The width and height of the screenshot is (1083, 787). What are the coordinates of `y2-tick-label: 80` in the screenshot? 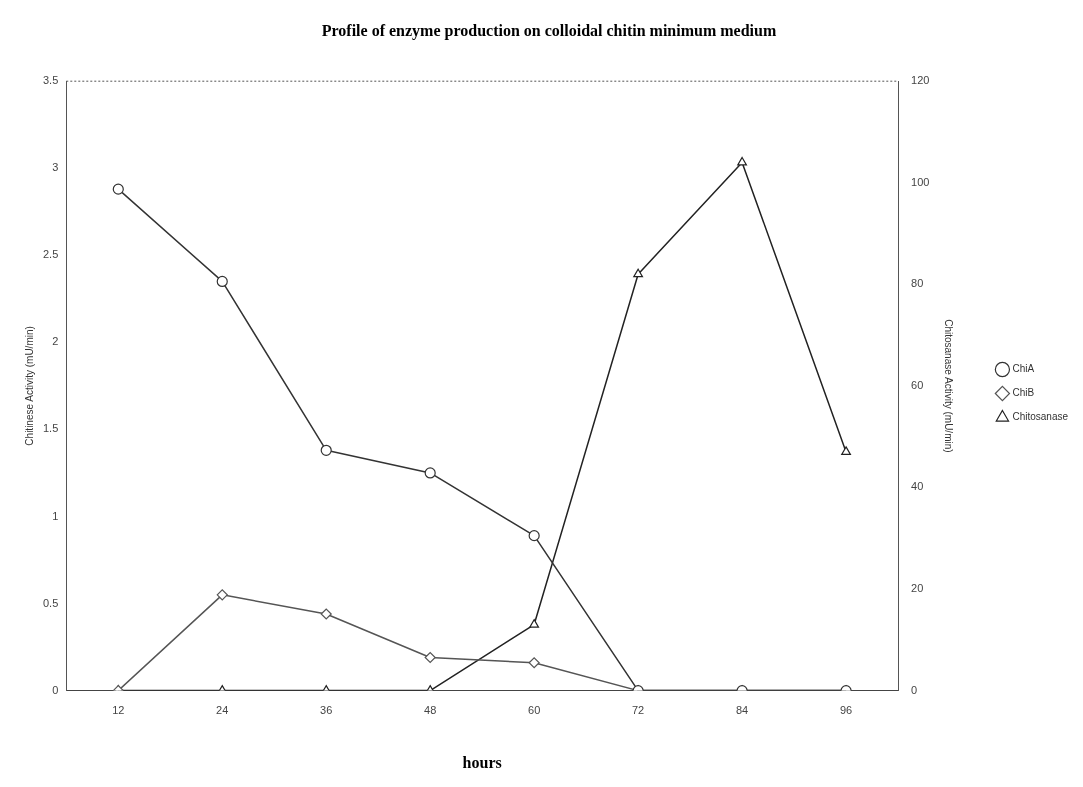 It's located at (917, 283).